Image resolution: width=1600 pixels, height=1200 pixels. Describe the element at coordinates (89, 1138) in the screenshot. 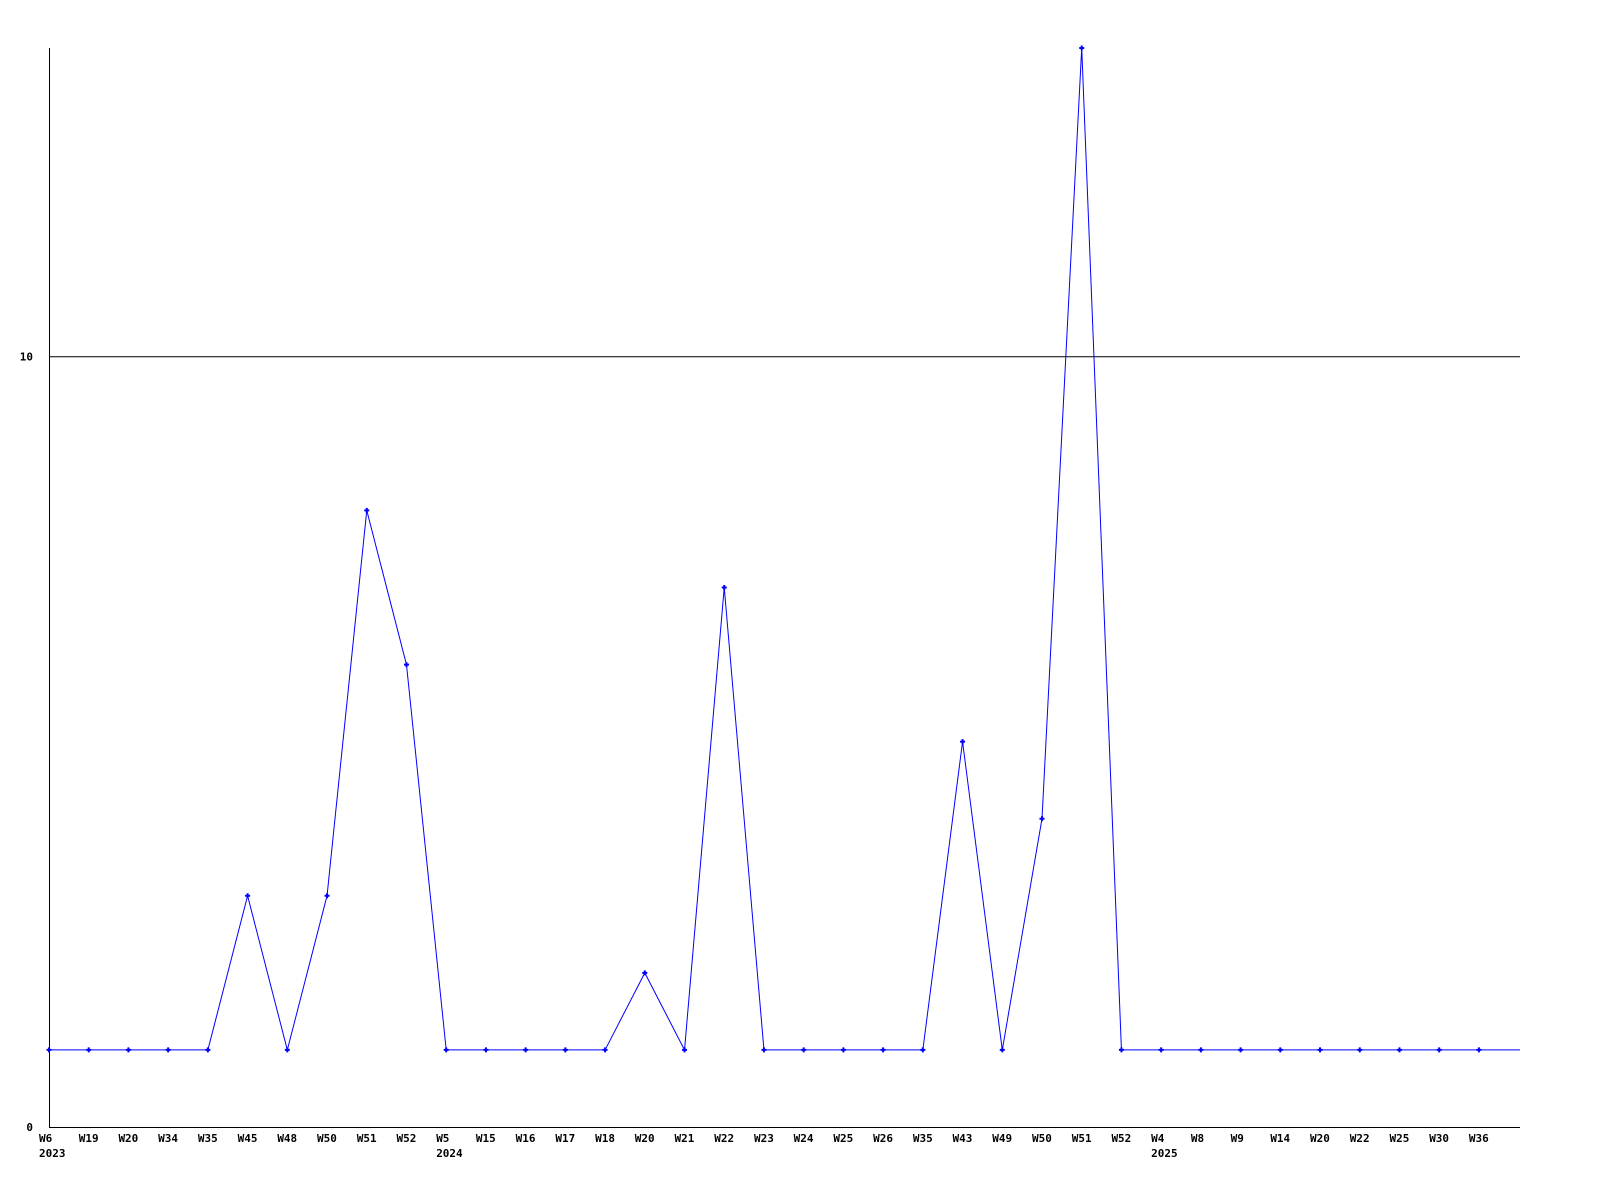

I see `x-tick-label: W19` at that location.